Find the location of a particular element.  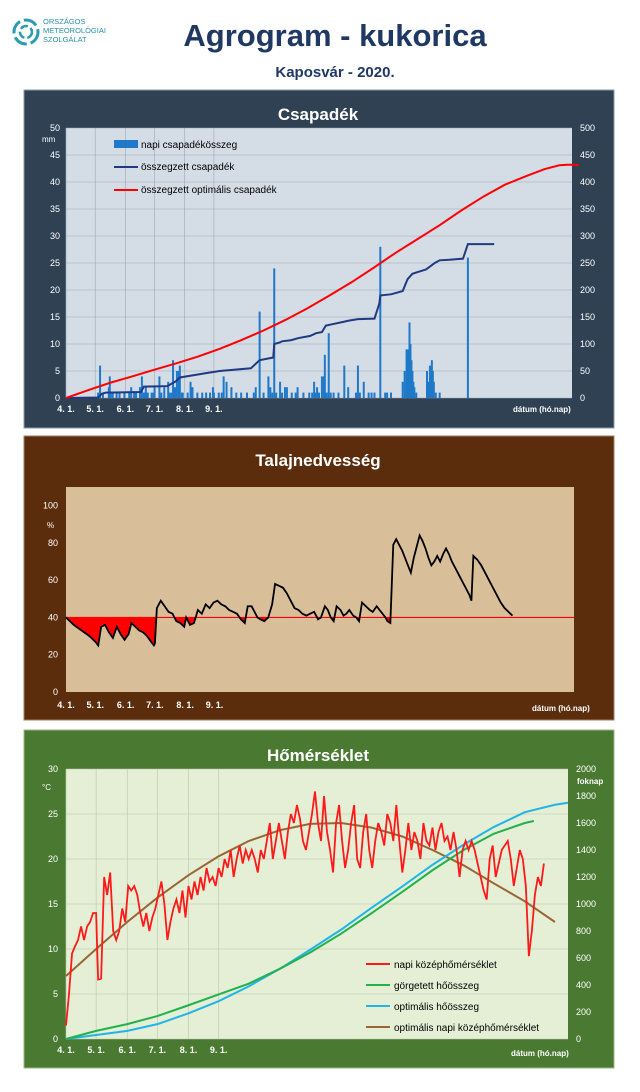

legend-heat-sum: görgetett hőösszeg is located at coordinates (436, 986).